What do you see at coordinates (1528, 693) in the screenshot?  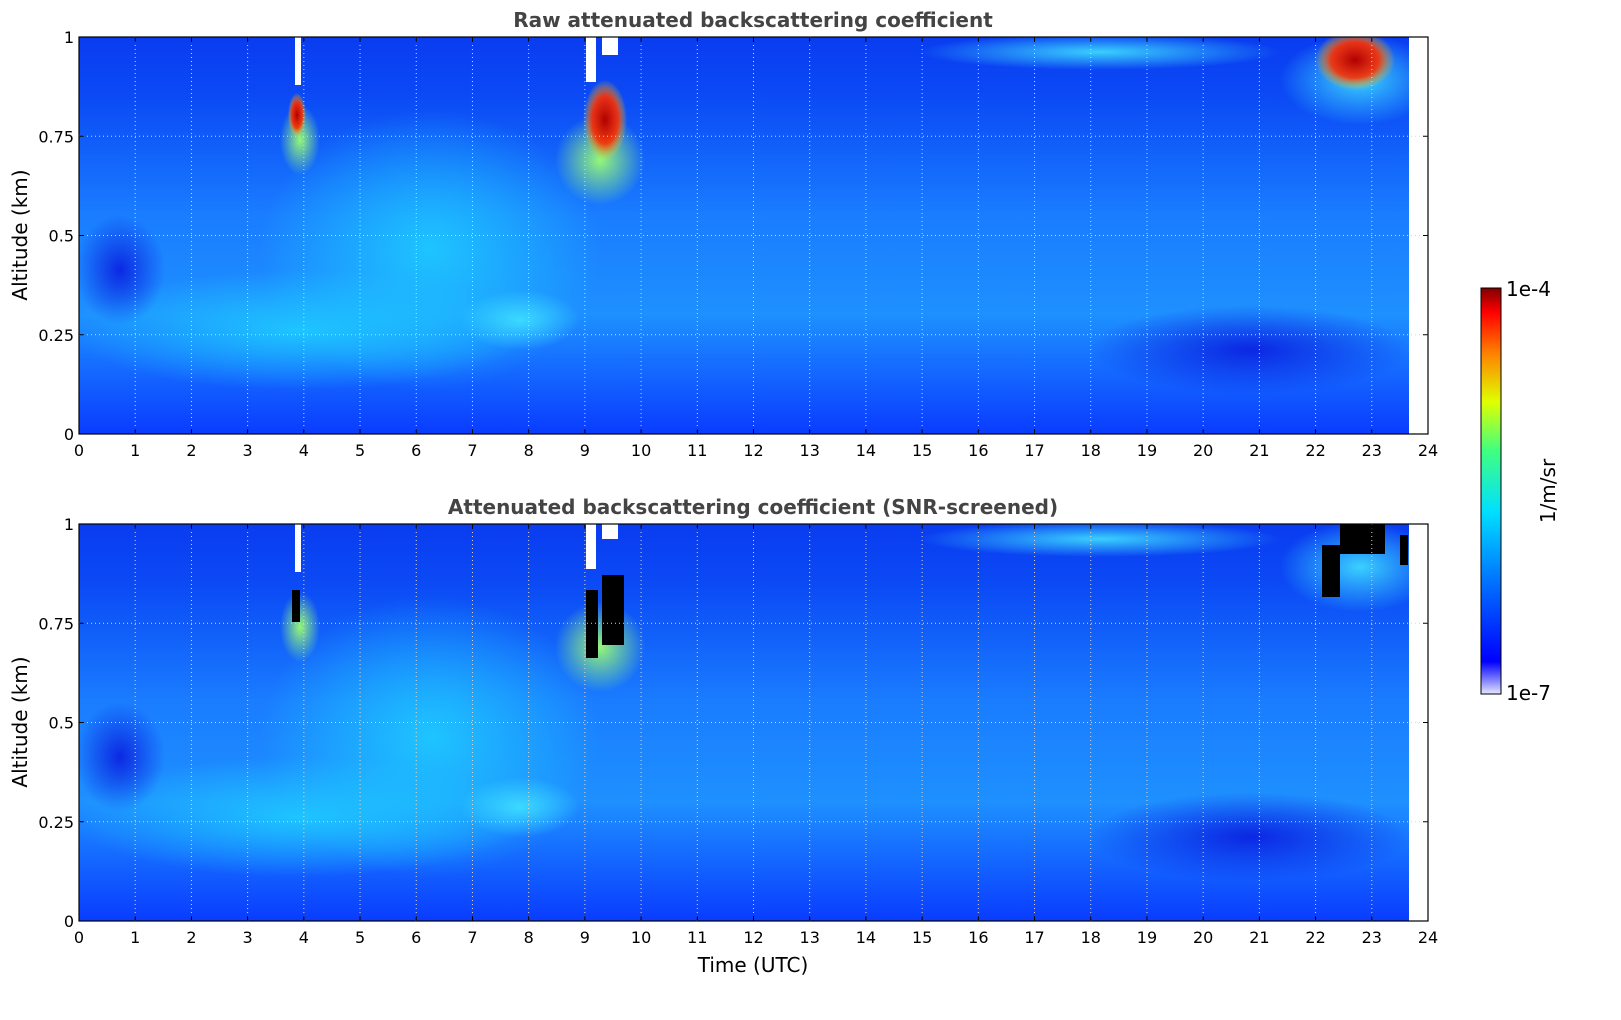 I see `colorbar-min-label: 1e-7` at bounding box center [1528, 693].